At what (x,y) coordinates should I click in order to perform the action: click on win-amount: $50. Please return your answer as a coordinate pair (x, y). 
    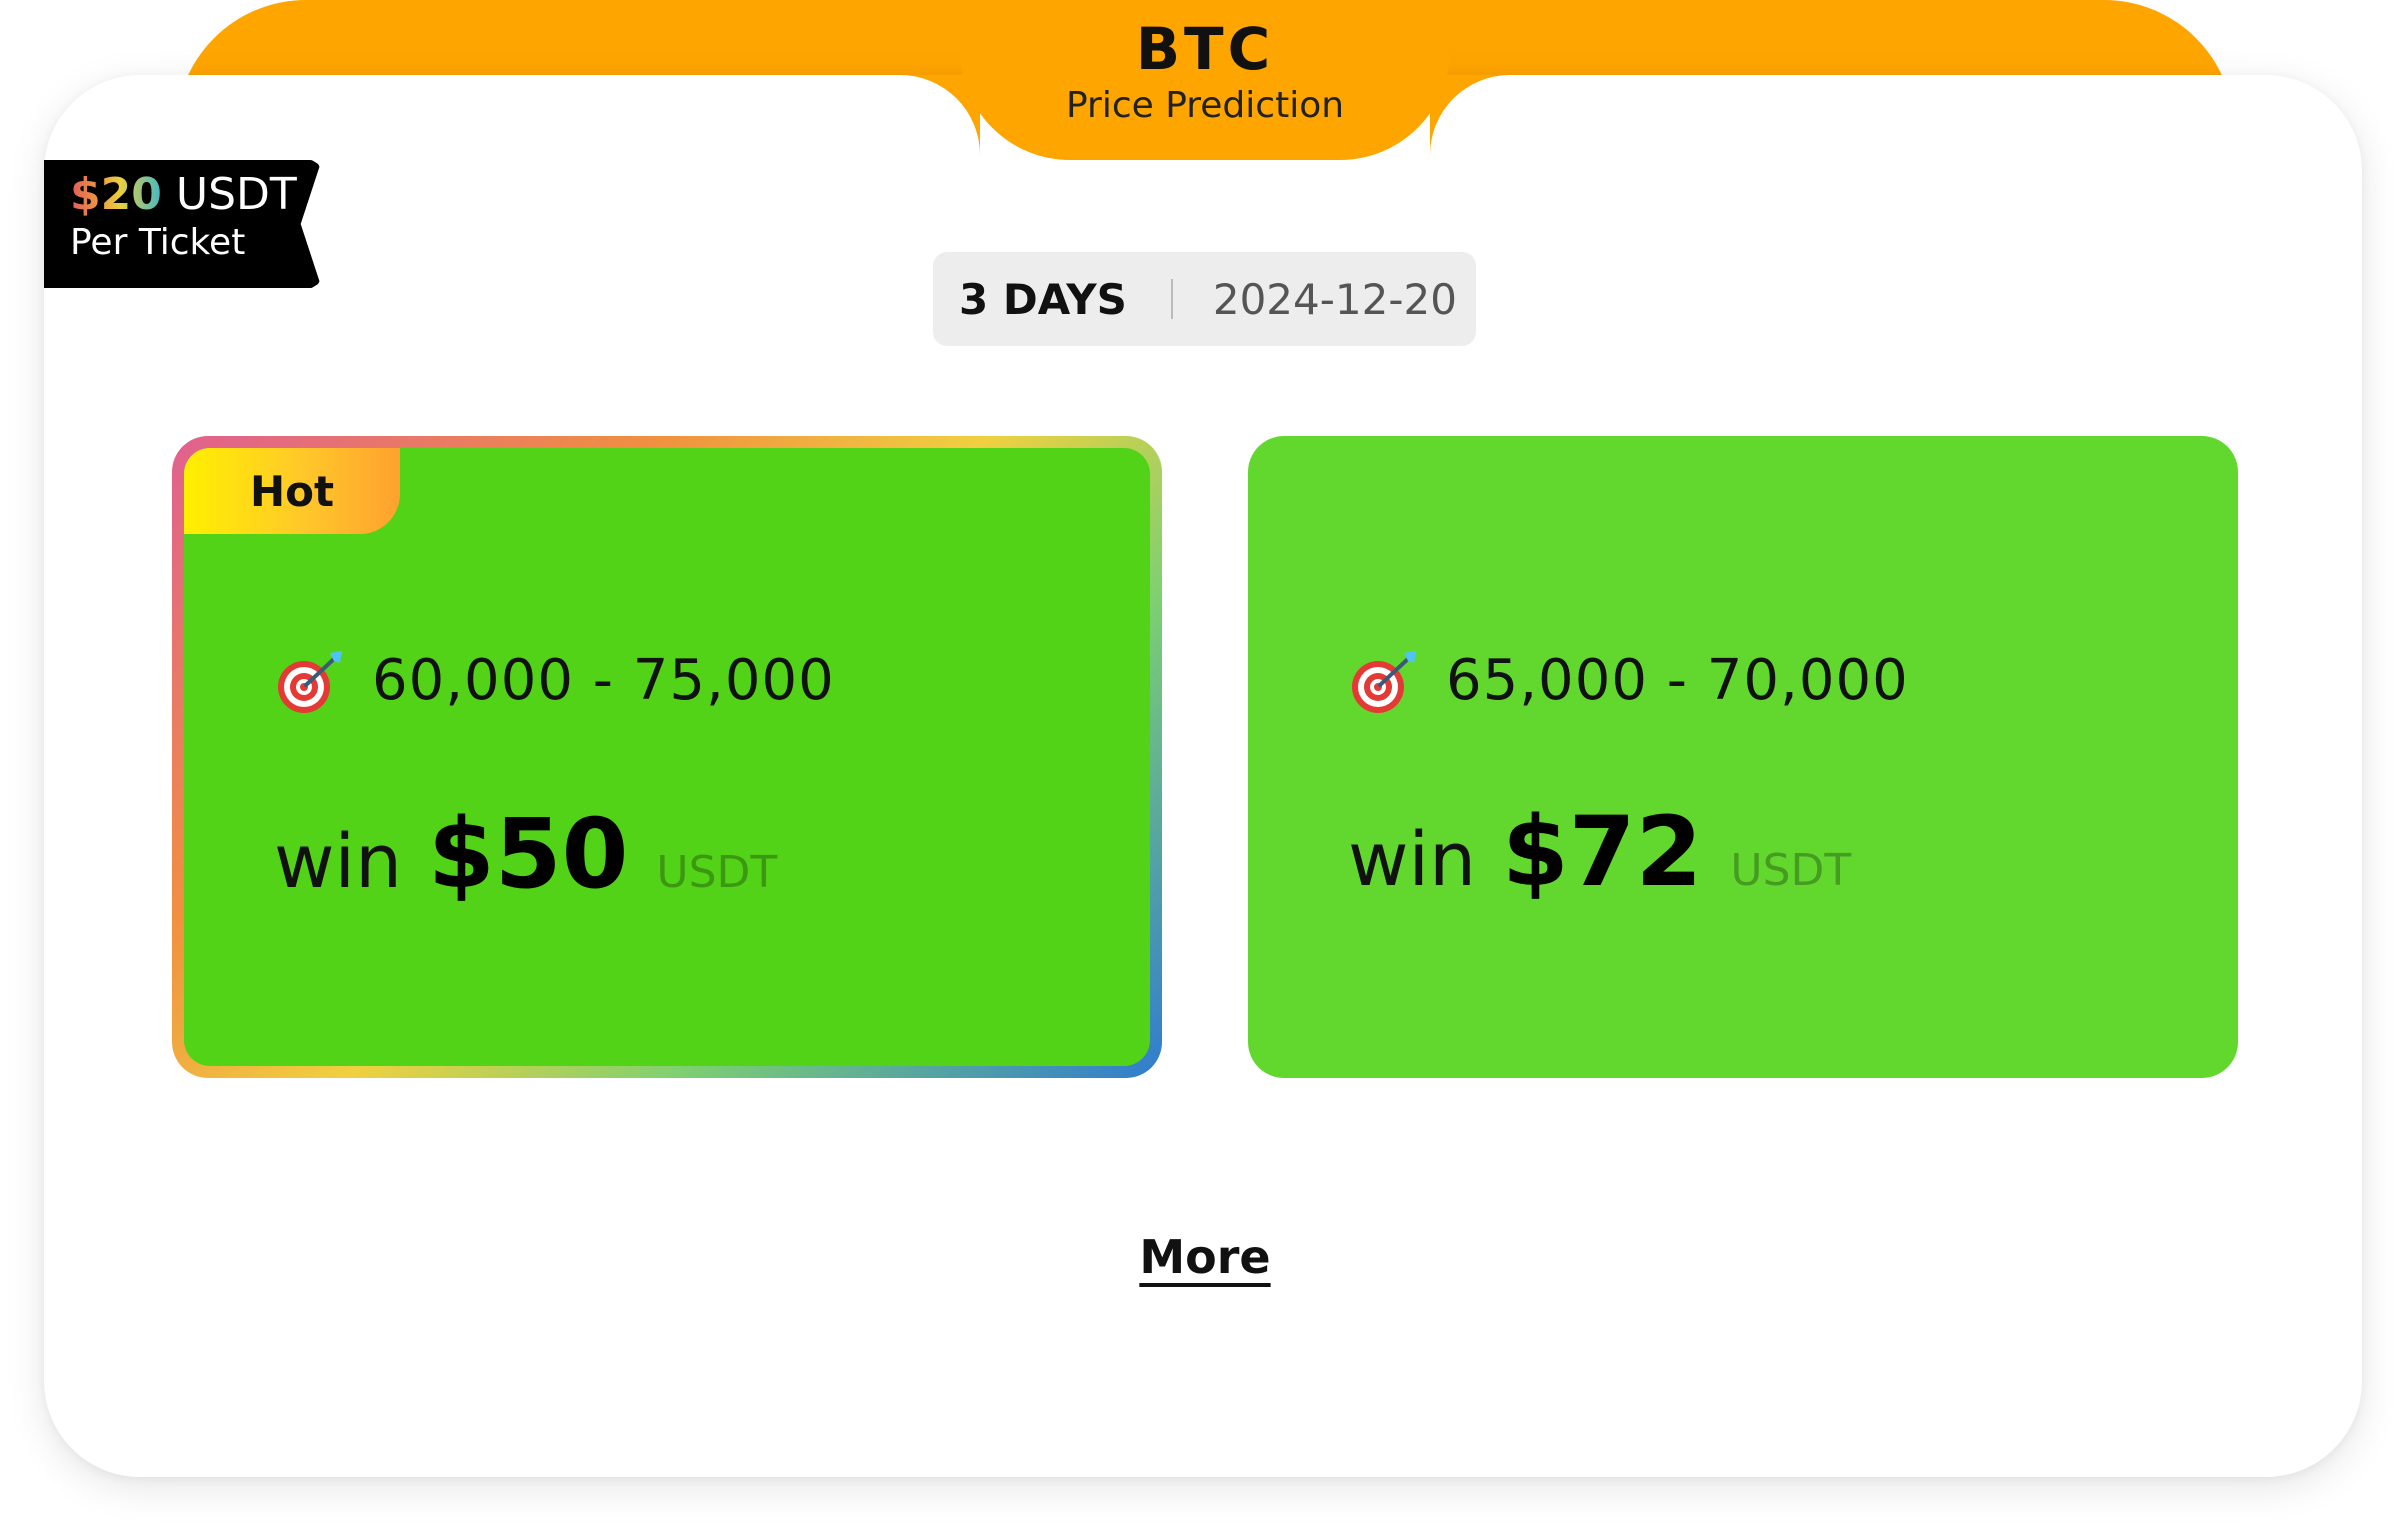
    Looking at the image, I should click on (528, 854).